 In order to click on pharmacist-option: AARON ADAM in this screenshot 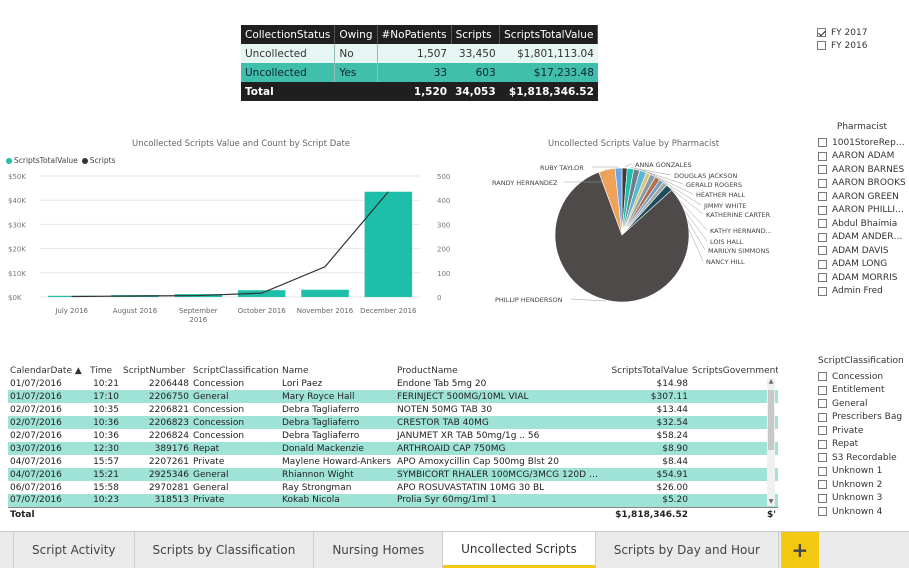, I will do `click(862, 157)`.